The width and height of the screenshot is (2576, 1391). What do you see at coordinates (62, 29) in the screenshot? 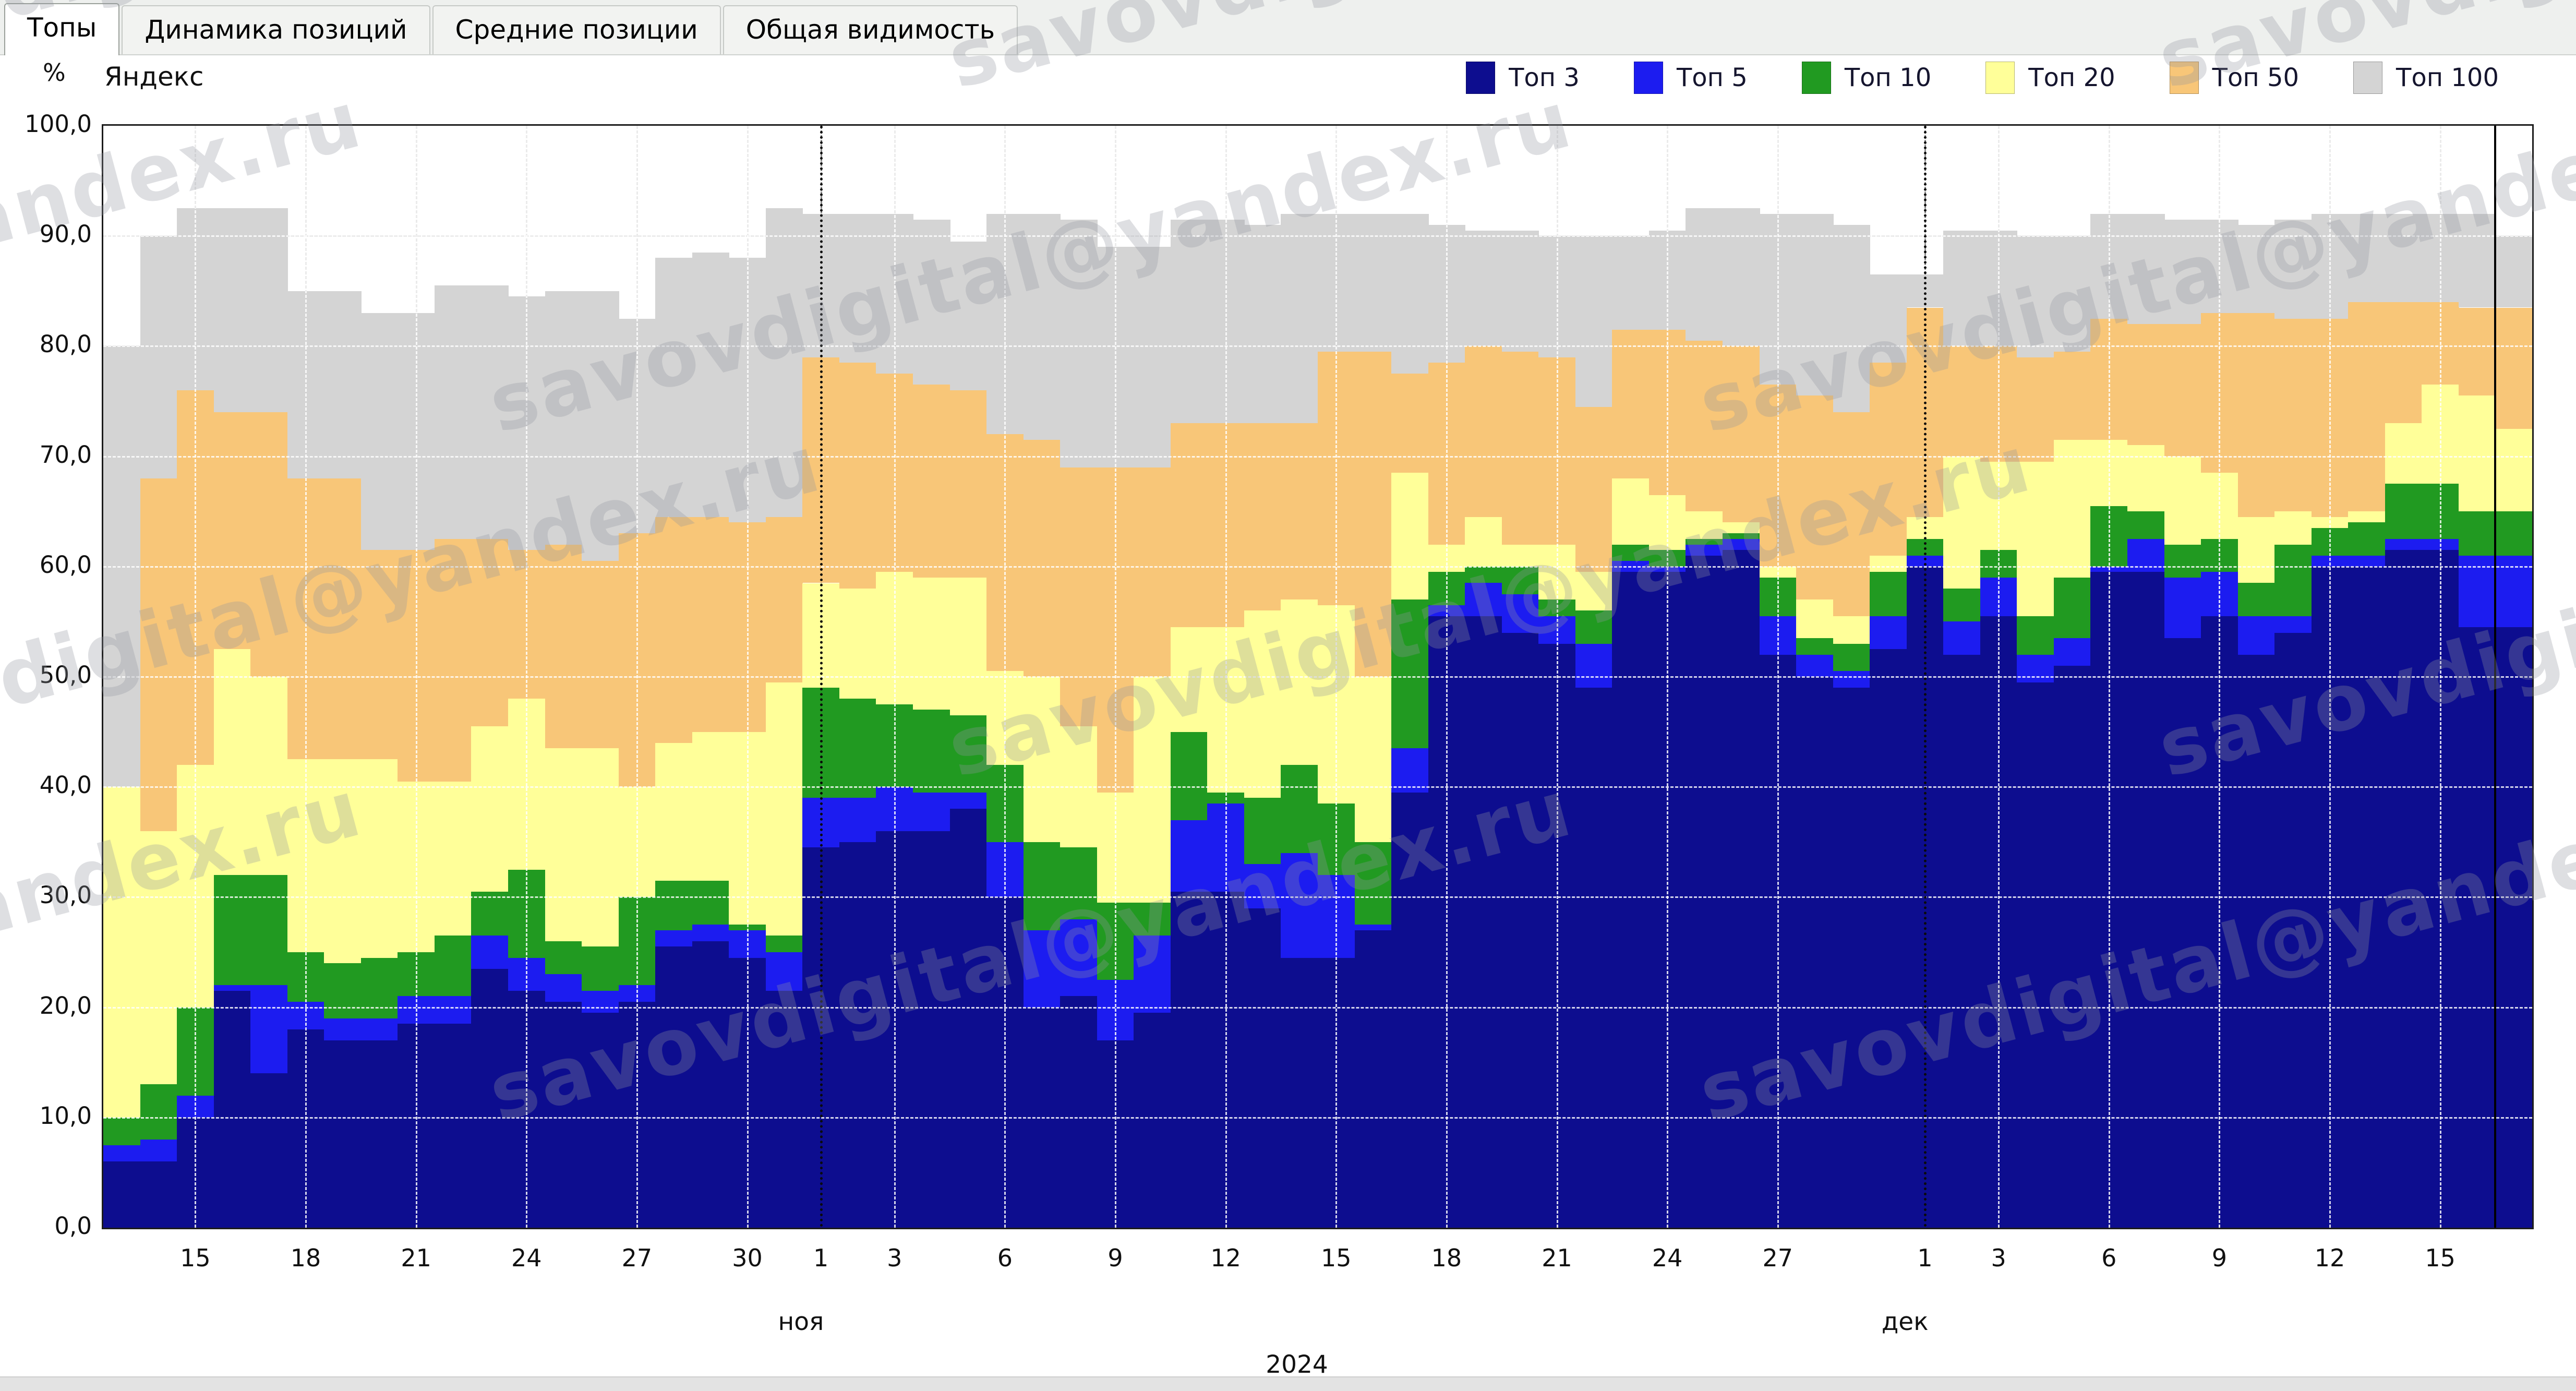
I see `tab-топы: Топы` at bounding box center [62, 29].